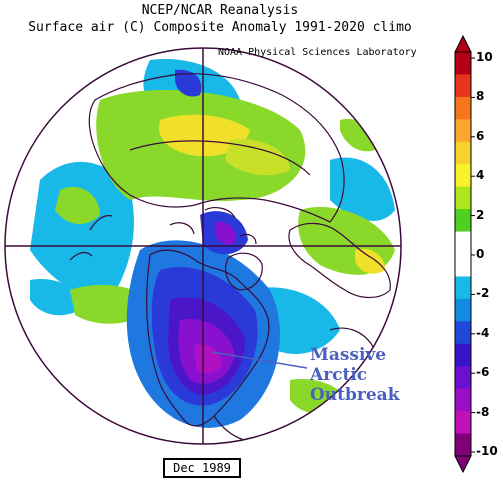 The image size is (503, 480). I want to click on colorbar-tick-label: -8, so click(483, 411).